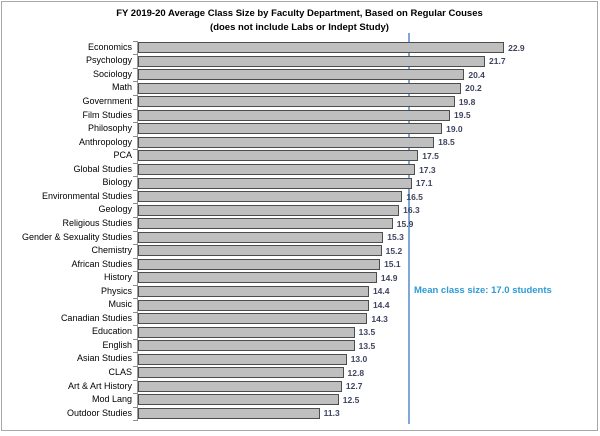 The image size is (600, 436). What do you see at coordinates (473, 88) in the screenshot?
I see `value-label: 20.2` at bounding box center [473, 88].